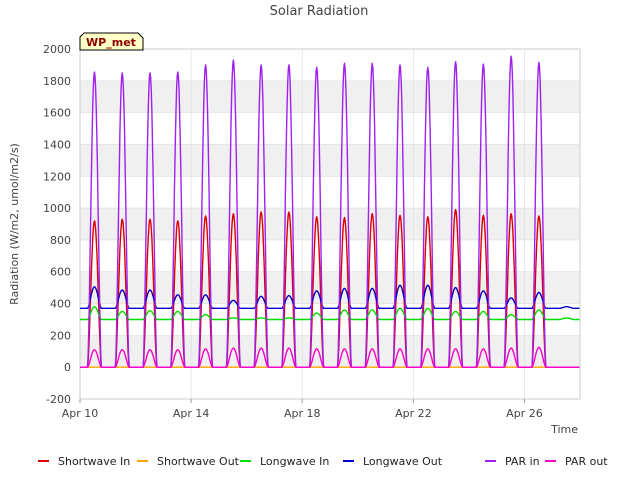 The image size is (640, 480). What do you see at coordinates (57, 49) in the screenshot?
I see `y-tick-label: 2000` at bounding box center [57, 49].